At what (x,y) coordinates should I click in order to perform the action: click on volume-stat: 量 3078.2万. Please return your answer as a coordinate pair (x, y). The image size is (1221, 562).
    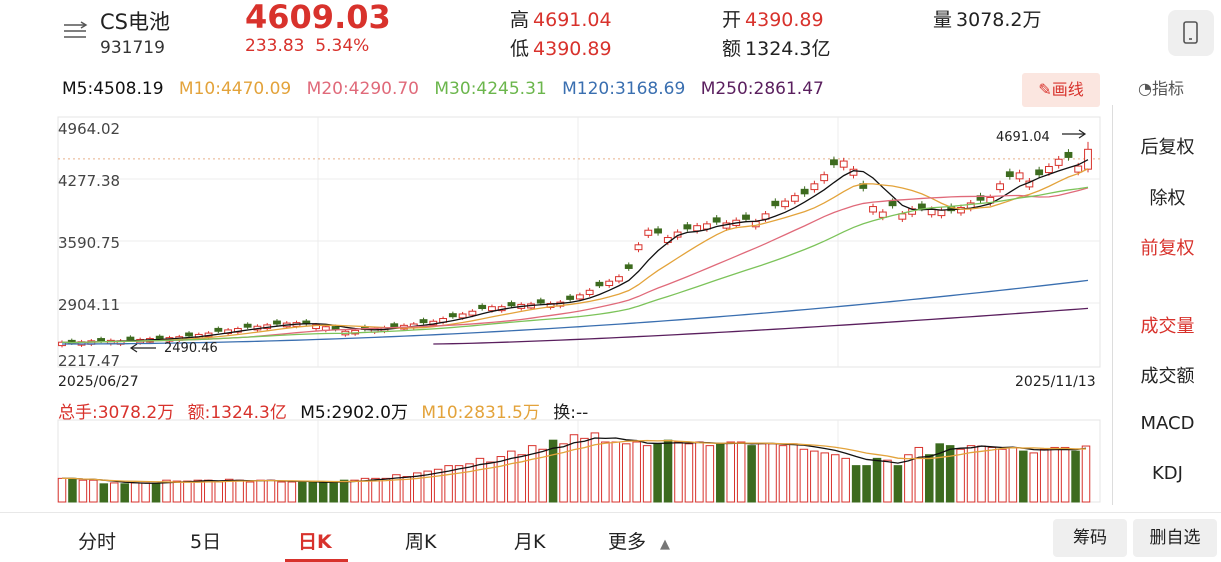
    Looking at the image, I should click on (987, 18).